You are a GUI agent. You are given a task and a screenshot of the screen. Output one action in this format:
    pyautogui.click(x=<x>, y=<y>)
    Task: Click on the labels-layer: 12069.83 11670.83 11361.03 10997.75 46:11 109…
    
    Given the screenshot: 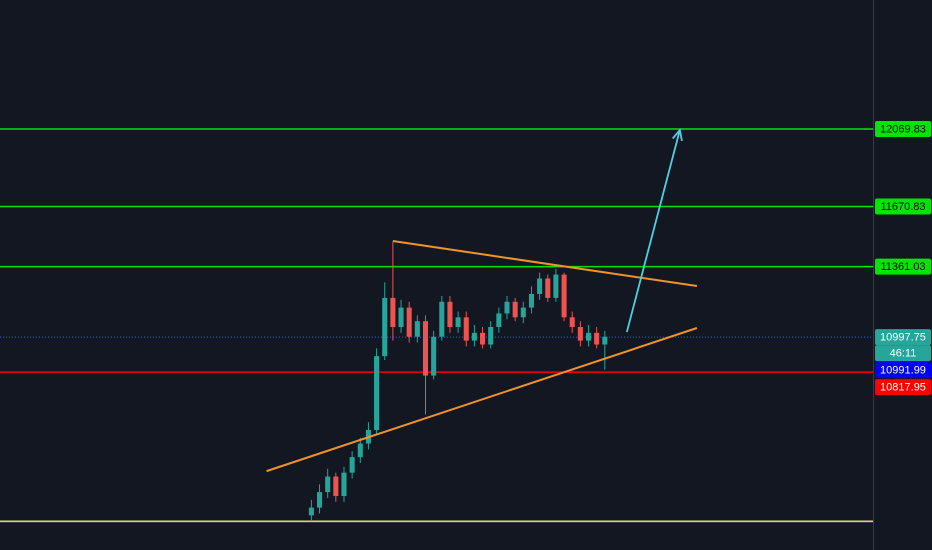 What is the action you would take?
    pyautogui.click(x=903, y=258)
    